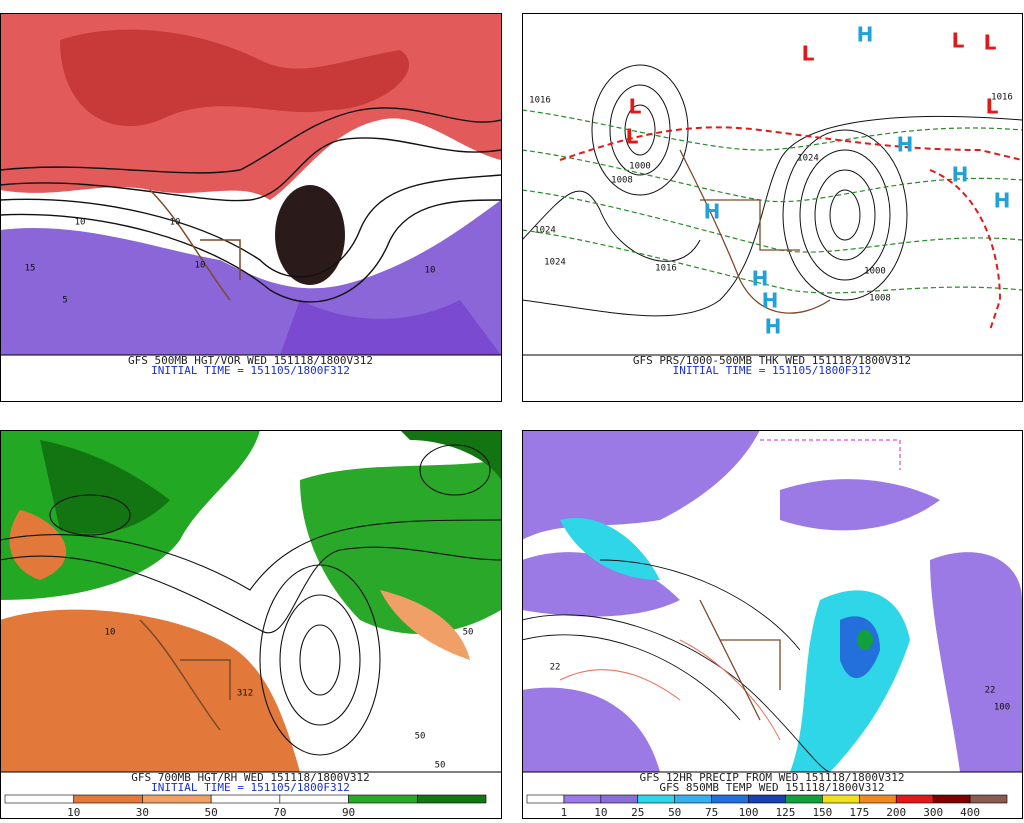 This screenshot has width=1024, height=823. What do you see at coordinates (64, 301) in the screenshot?
I see `contour-label: 5` at bounding box center [64, 301].